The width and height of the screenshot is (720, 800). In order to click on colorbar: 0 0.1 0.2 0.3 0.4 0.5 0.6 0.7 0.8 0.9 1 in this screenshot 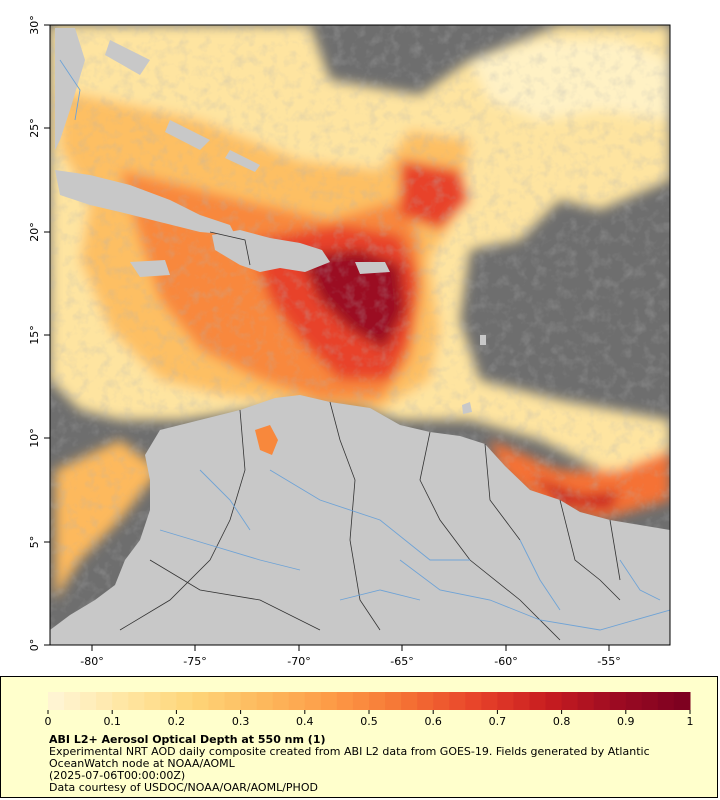, I will do `click(369, 710)`.